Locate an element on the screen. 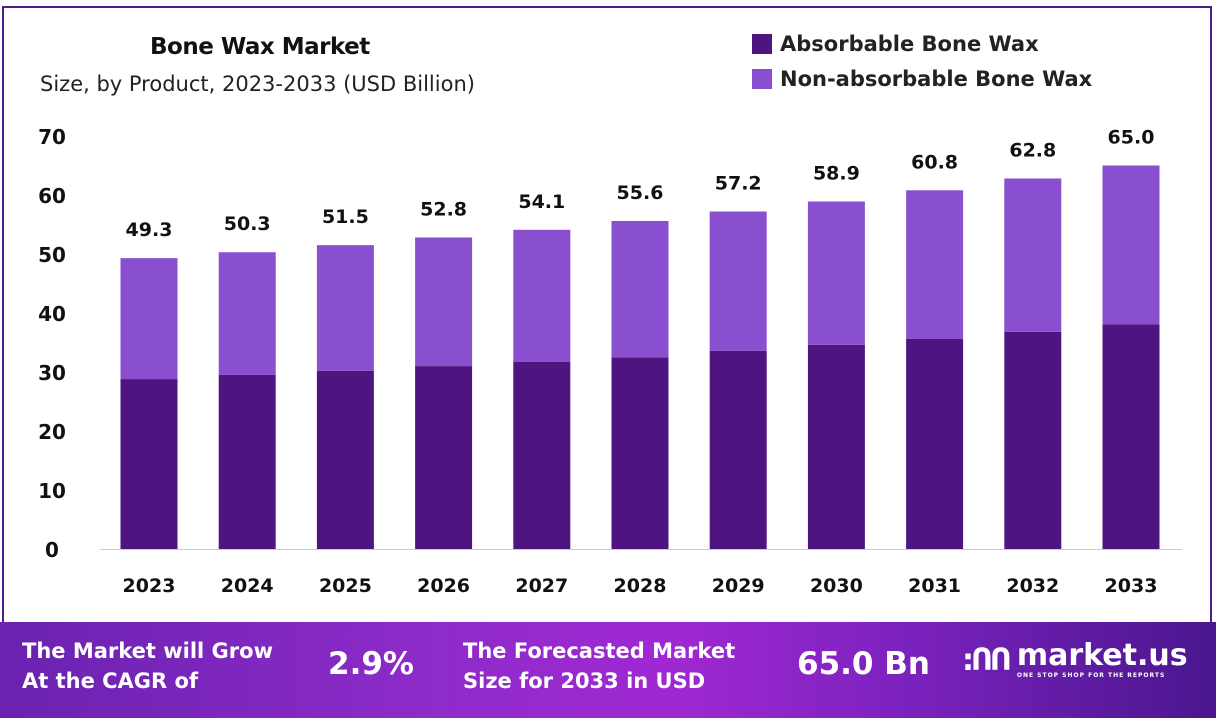  data-label-total: 50.3 is located at coordinates (247, 224).